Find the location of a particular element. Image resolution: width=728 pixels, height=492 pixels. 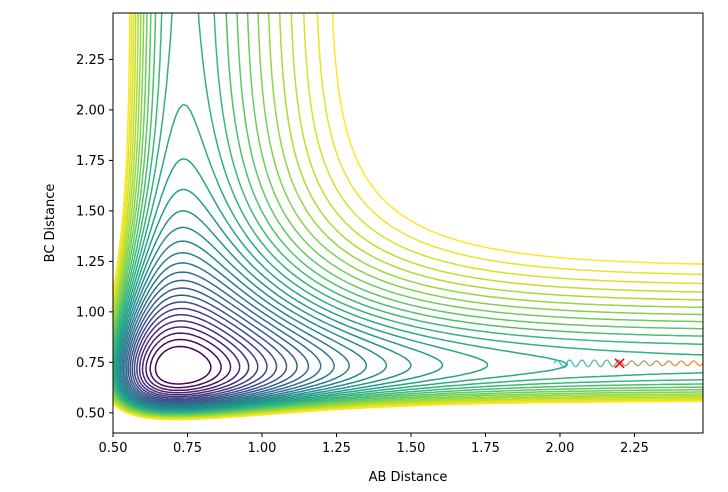

y-tick-label: 1.00 is located at coordinates (90, 312).